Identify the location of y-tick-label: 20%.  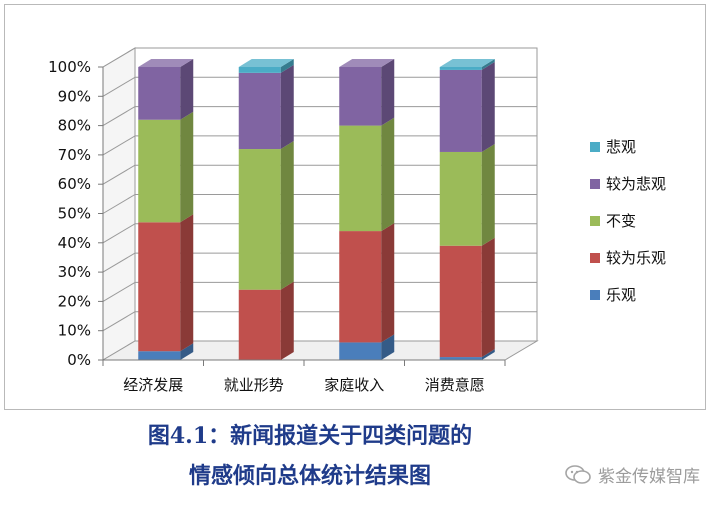
(74, 301).